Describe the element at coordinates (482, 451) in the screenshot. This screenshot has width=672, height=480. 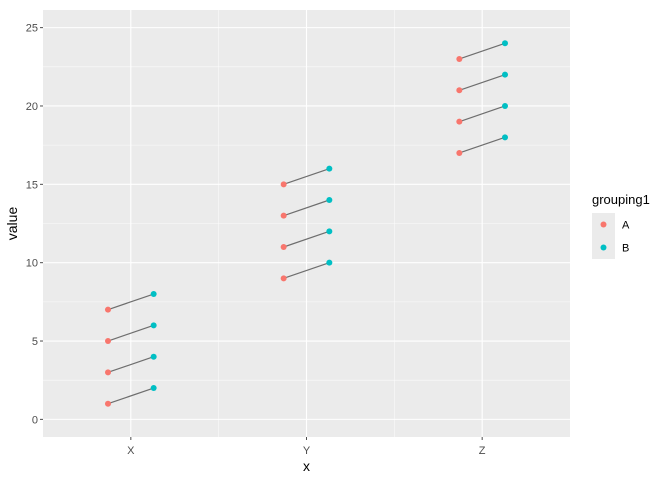
I see `x-tick-label: Z` at that location.